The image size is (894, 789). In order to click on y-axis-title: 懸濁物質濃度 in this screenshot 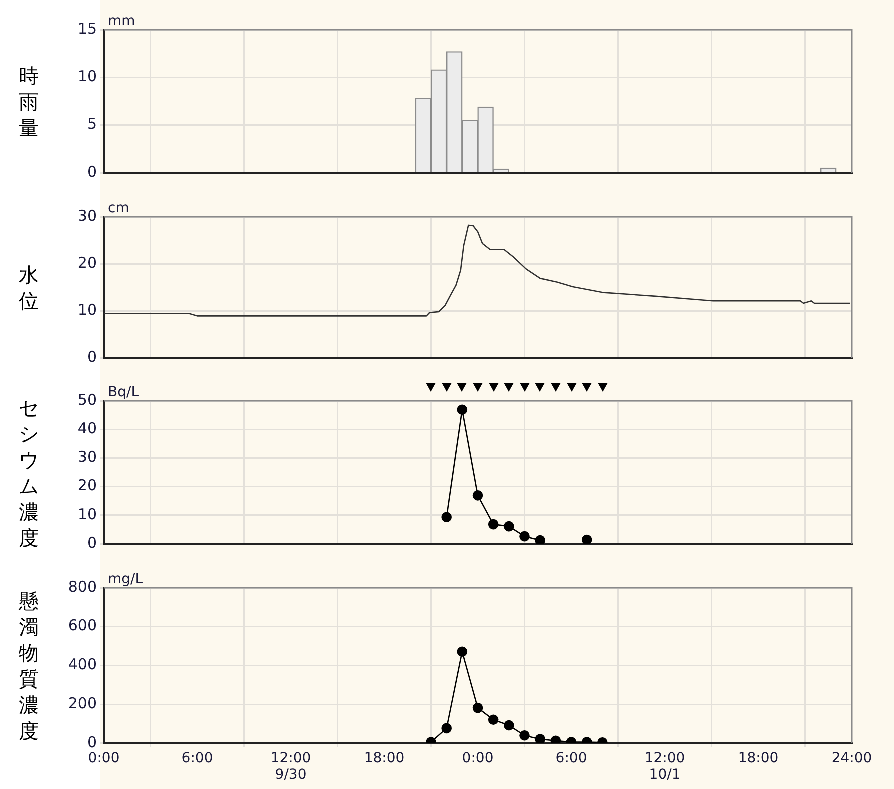, I will do `click(29, 666)`.